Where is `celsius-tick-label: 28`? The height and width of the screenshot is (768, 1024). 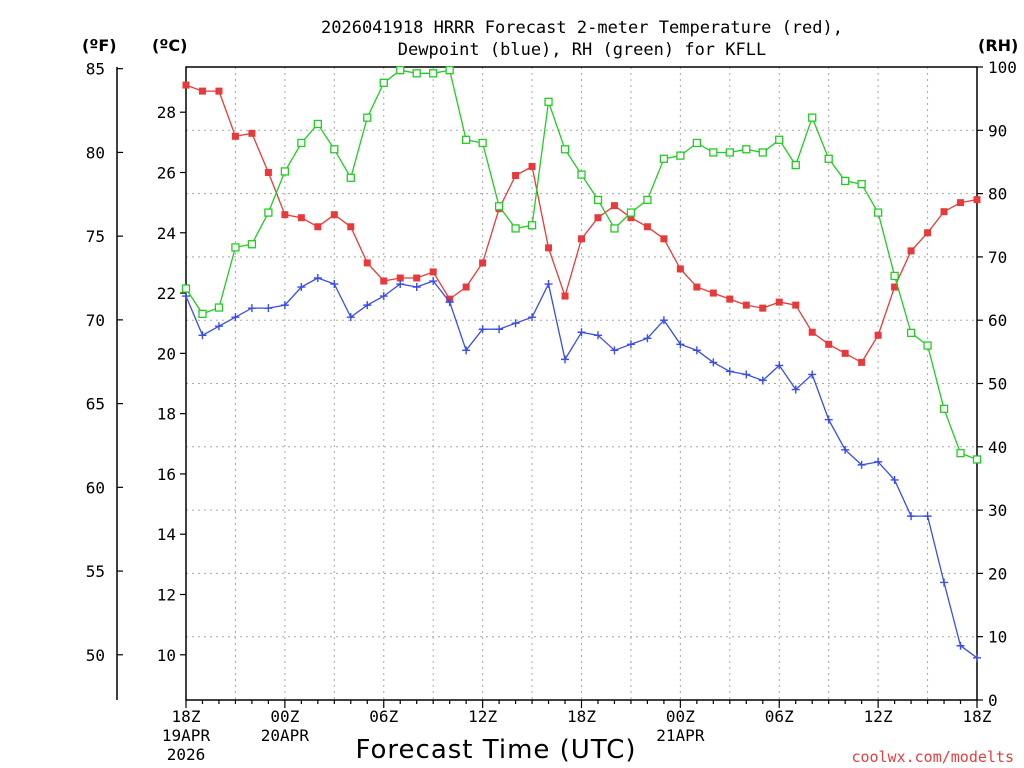
celsius-tick-label: 28 is located at coordinates (166, 112).